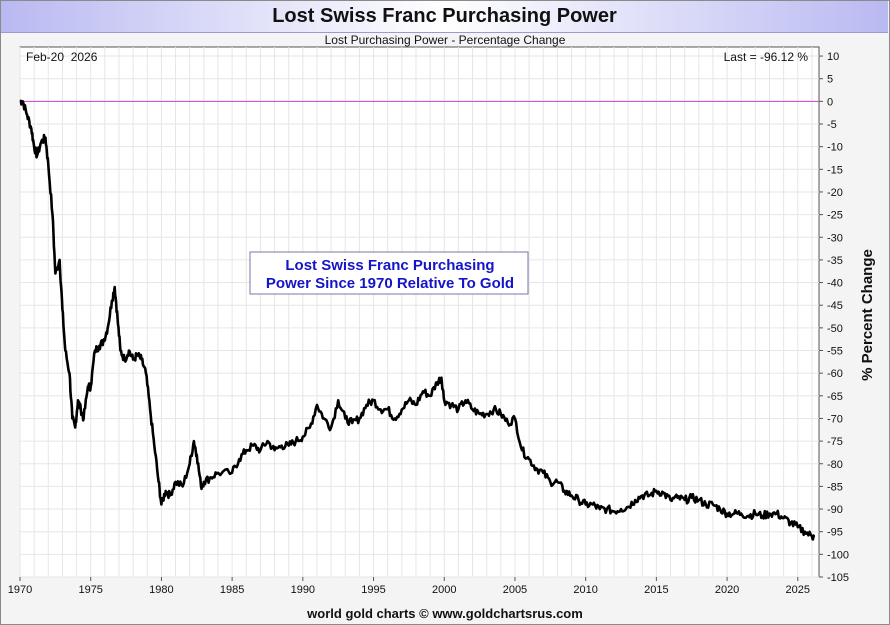 The image size is (890, 625). What do you see at coordinates (835, 442) in the screenshot?
I see `y-tick-label: -75` at bounding box center [835, 442].